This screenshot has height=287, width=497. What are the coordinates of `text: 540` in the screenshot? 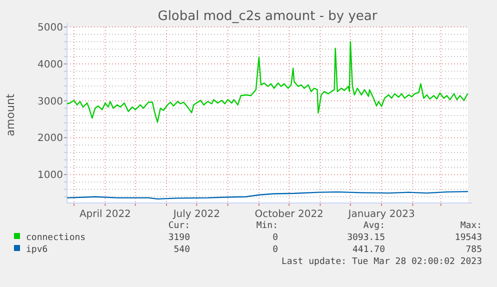 It's located at (182, 250).